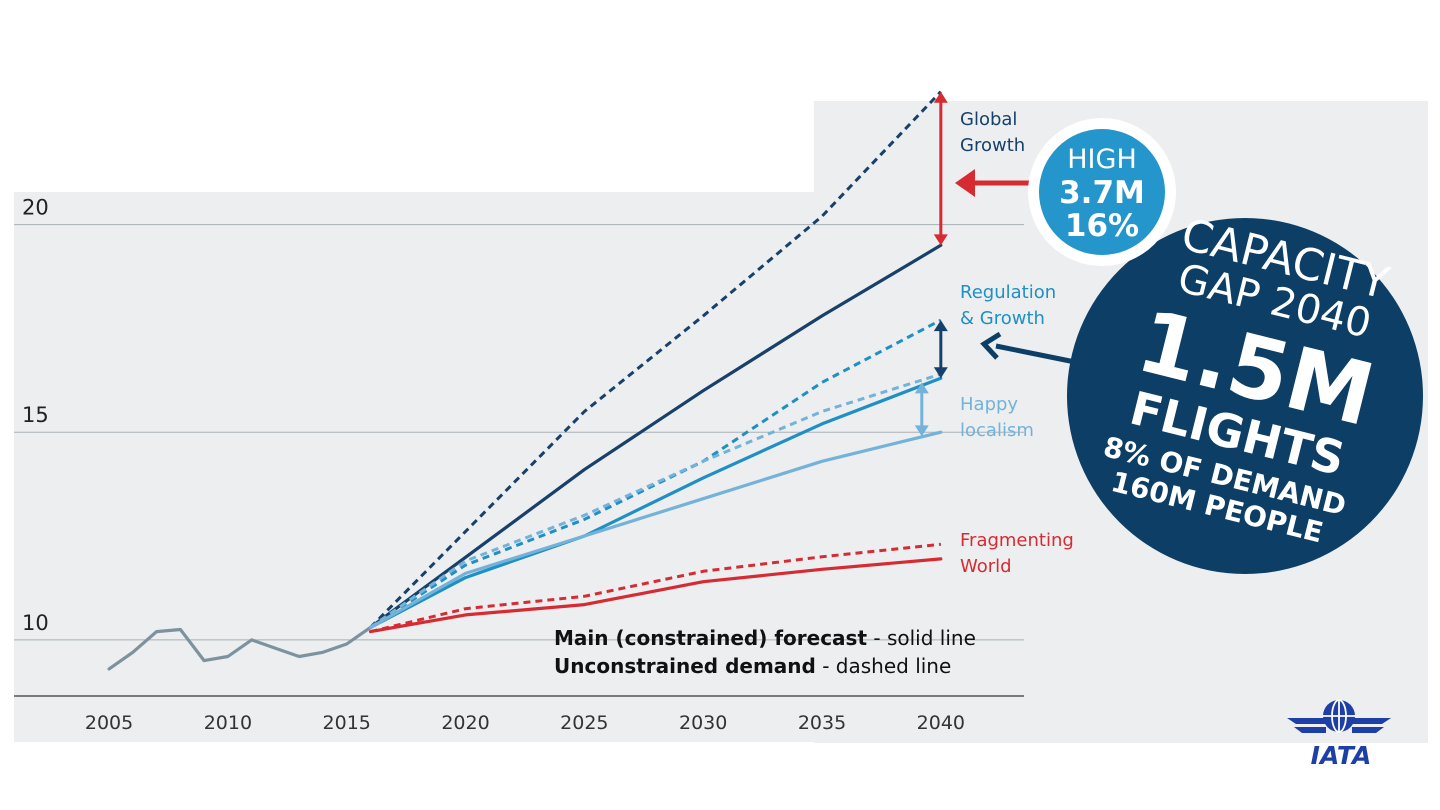 The height and width of the screenshot is (810, 1440). Describe the element at coordinates (655, 530) in the screenshot. I see `series-line-happy_localism-solid` at that location.